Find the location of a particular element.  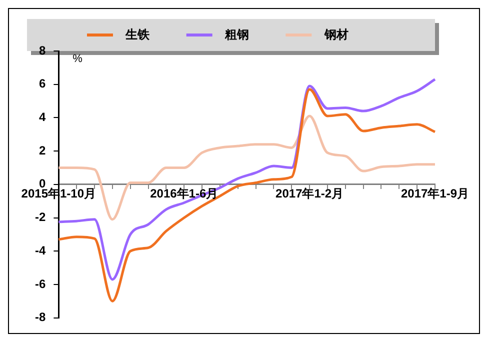

legend-label: 钢材 is located at coordinates (347, 34).